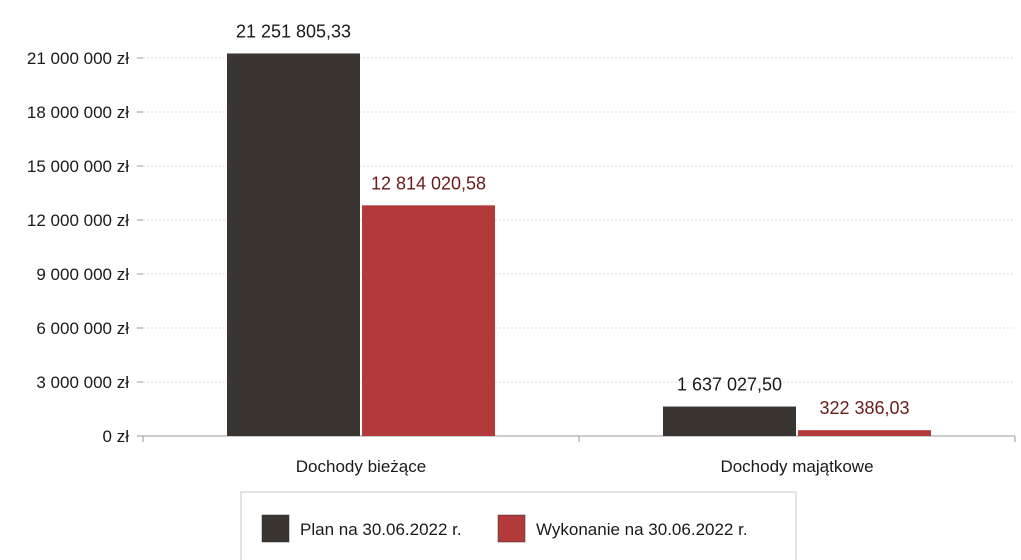 The width and height of the screenshot is (1021, 560). Describe the element at coordinates (796, 466) in the screenshot. I see `x-category-label: Dochody majątkowe` at that location.